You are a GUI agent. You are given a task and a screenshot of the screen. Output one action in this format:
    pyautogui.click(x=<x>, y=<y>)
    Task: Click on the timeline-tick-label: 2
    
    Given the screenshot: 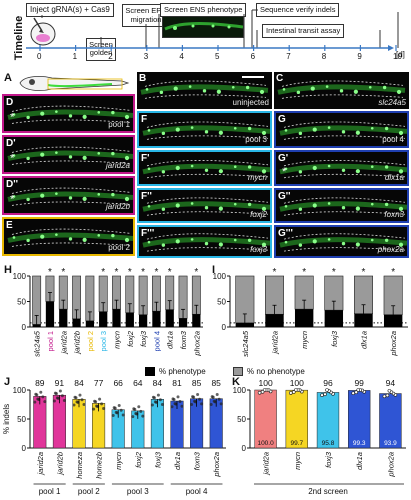 What is the action you would take?
    pyautogui.click(x=110, y=56)
    